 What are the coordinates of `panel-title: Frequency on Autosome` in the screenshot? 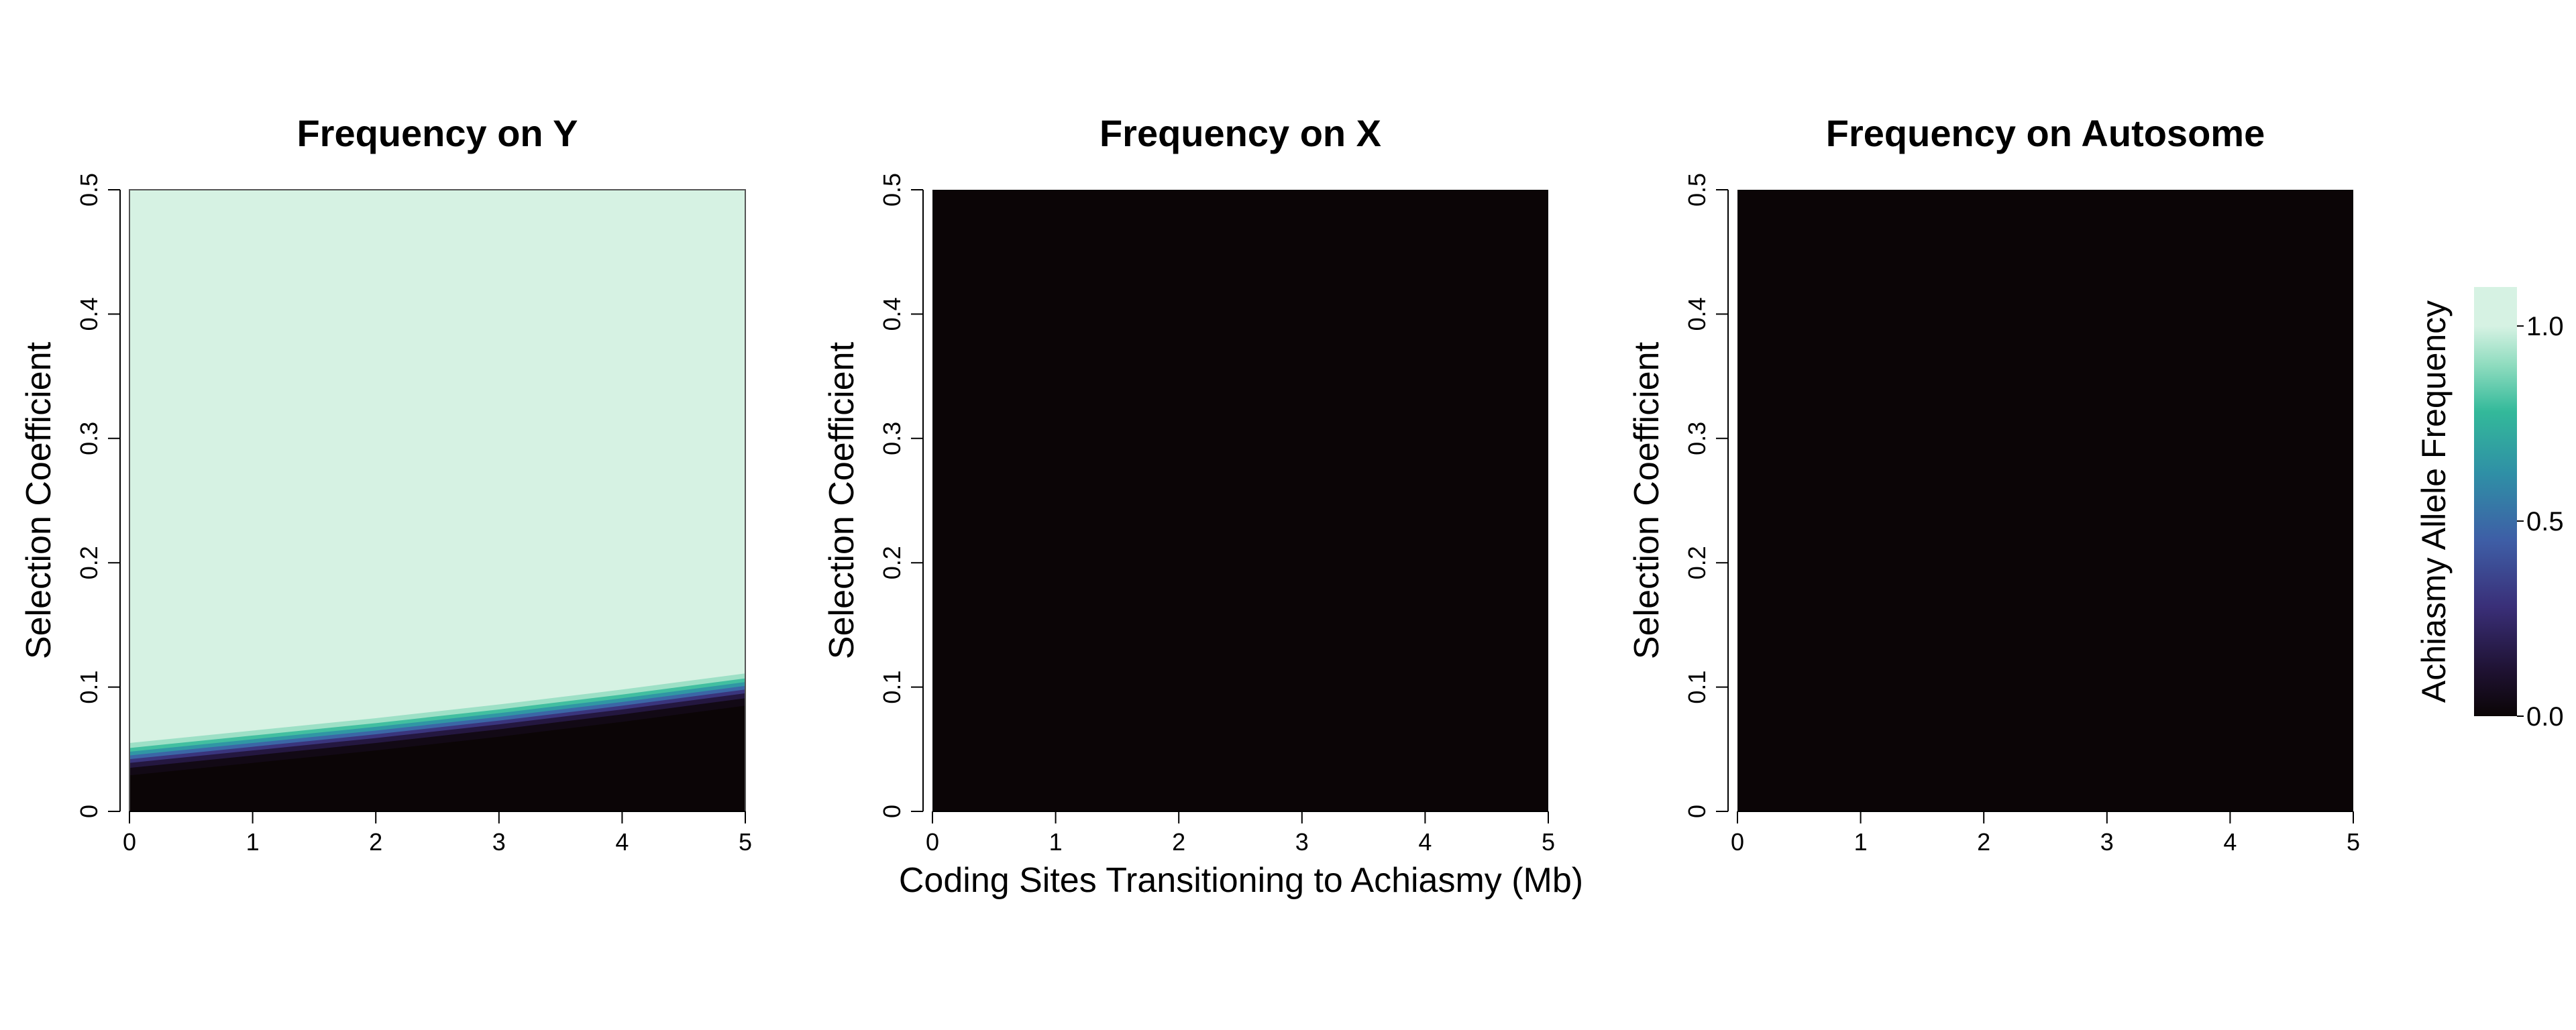 It's located at (2045, 133).